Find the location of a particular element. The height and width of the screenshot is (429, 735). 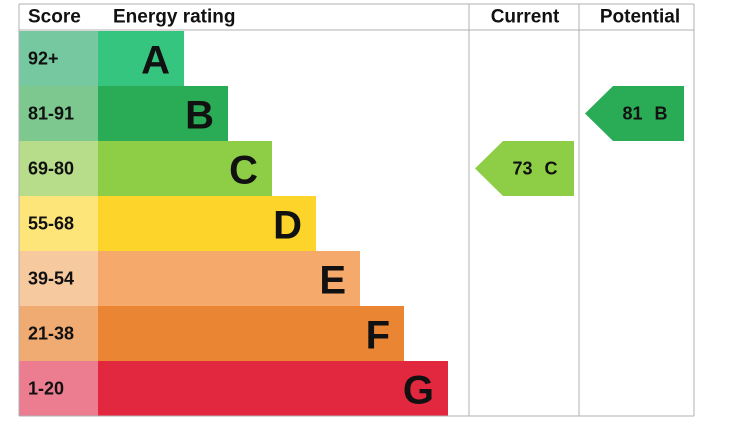

current-header: Current is located at coordinates (525, 17).